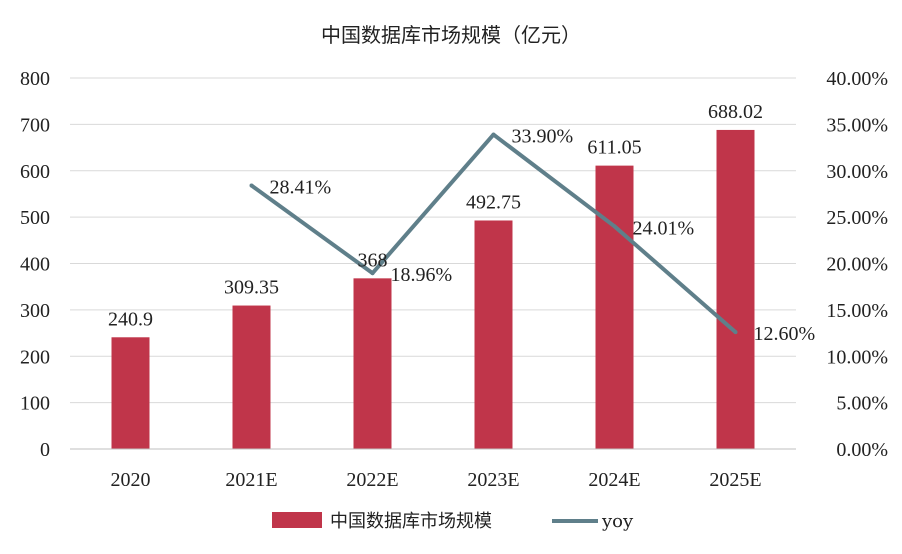 This screenshot has height=554, width=902. I want to click on right-tick-label: 0.00%, so click(862, 450).